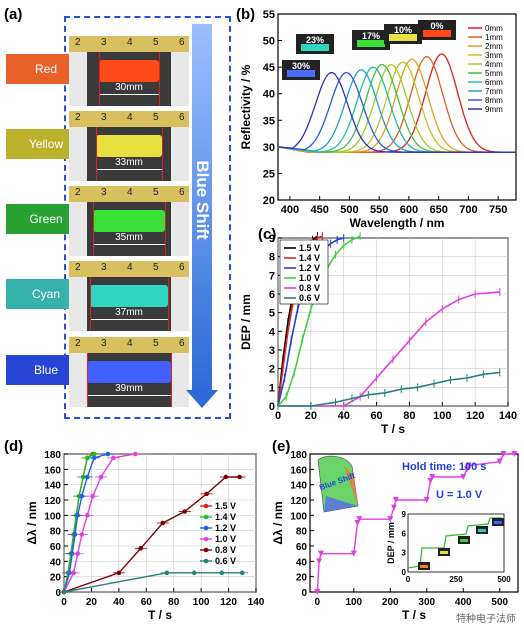 The image size is (524, 630). Describe the element at coordinates (494, 64) in the screenshot. I see `legend-label: 4mm` at that location.